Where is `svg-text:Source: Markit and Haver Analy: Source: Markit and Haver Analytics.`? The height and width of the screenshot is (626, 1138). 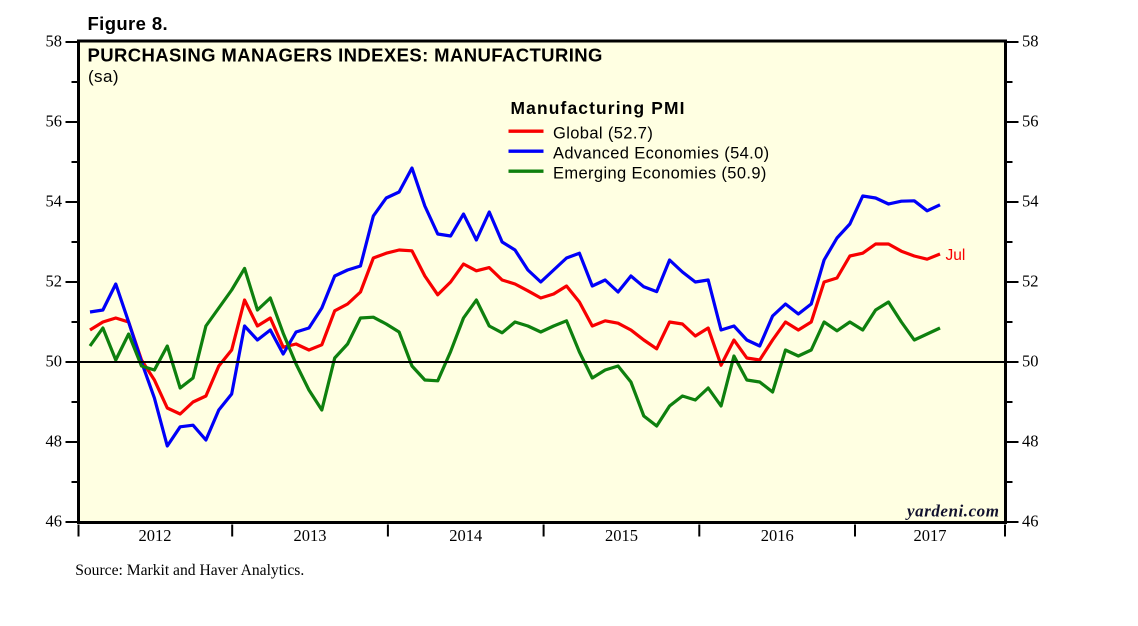
svg-text:Source: Markit and Haver Analy: Source: Markit and Haver Analytics. is located at coordinates (189, 570).